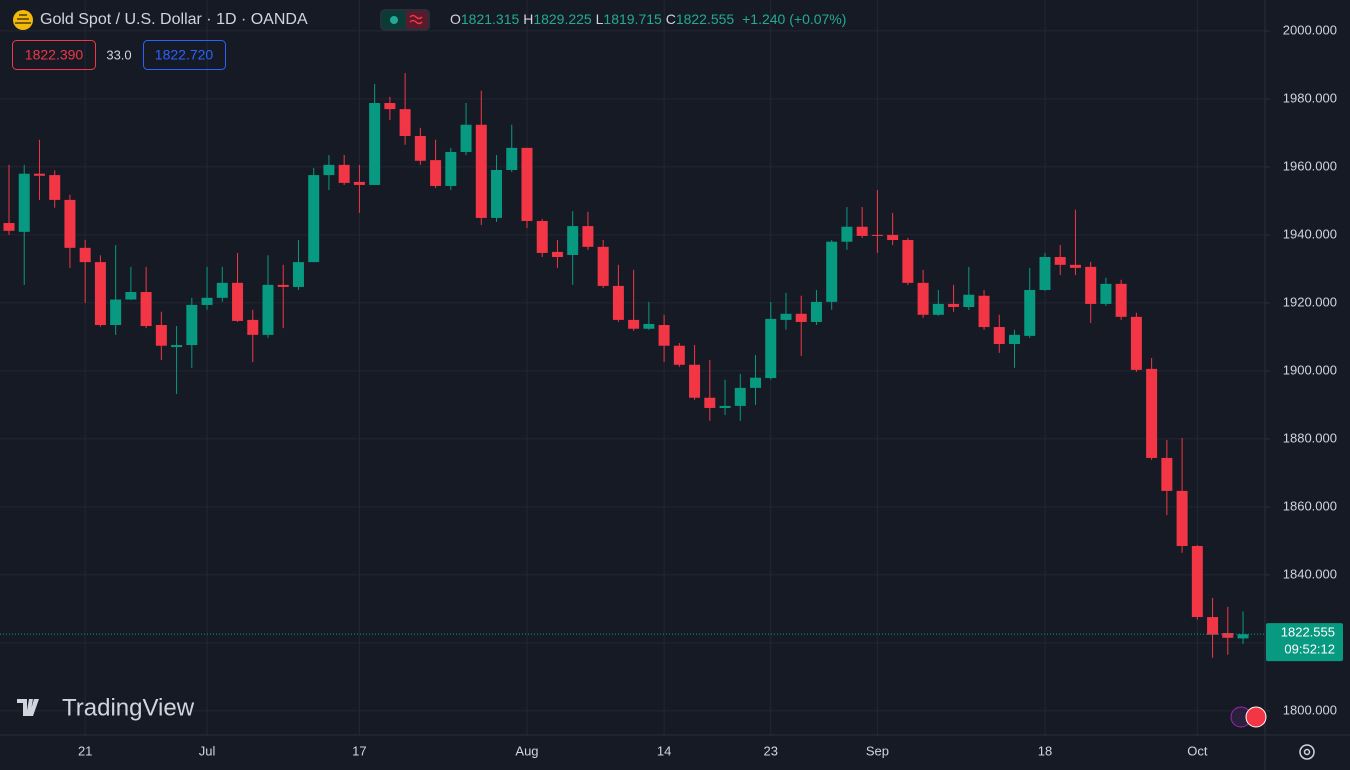 The height and width of the screenshot is (770, 1350). I want to click on y-tick-label: 1960.000, so click(1310, 165).